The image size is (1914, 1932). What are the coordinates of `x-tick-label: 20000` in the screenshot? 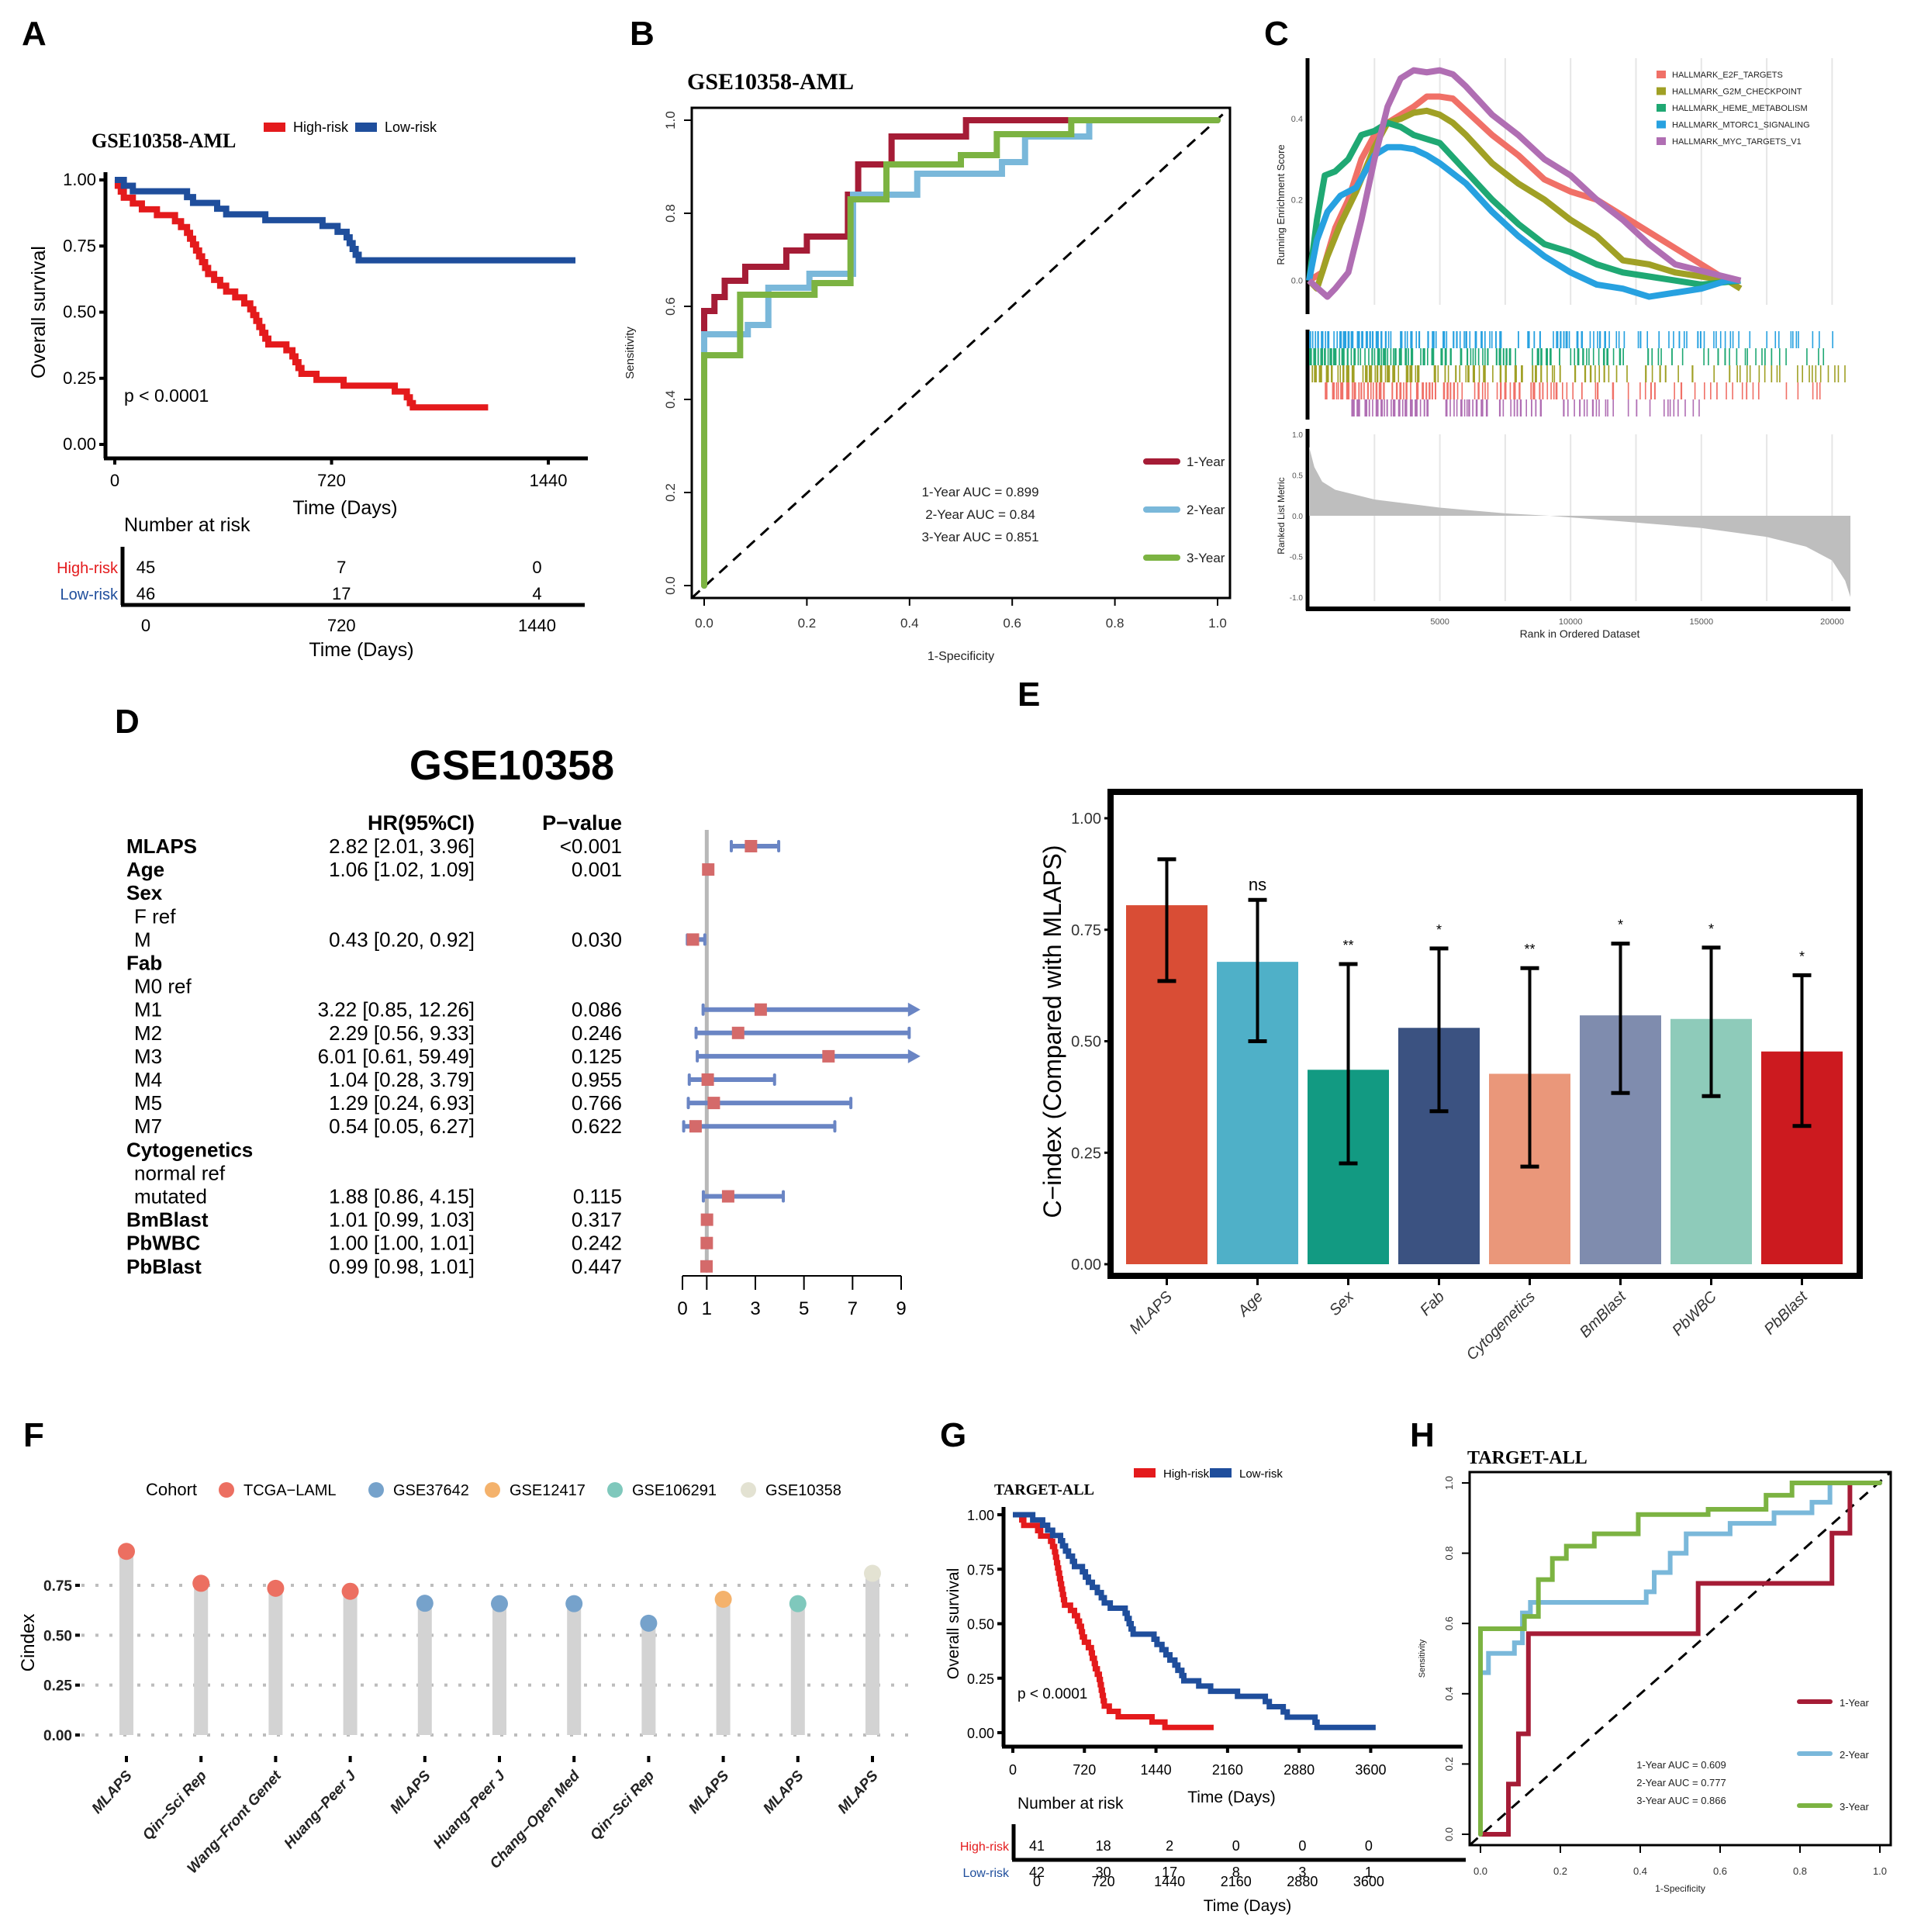 It's located at (1832, 622).